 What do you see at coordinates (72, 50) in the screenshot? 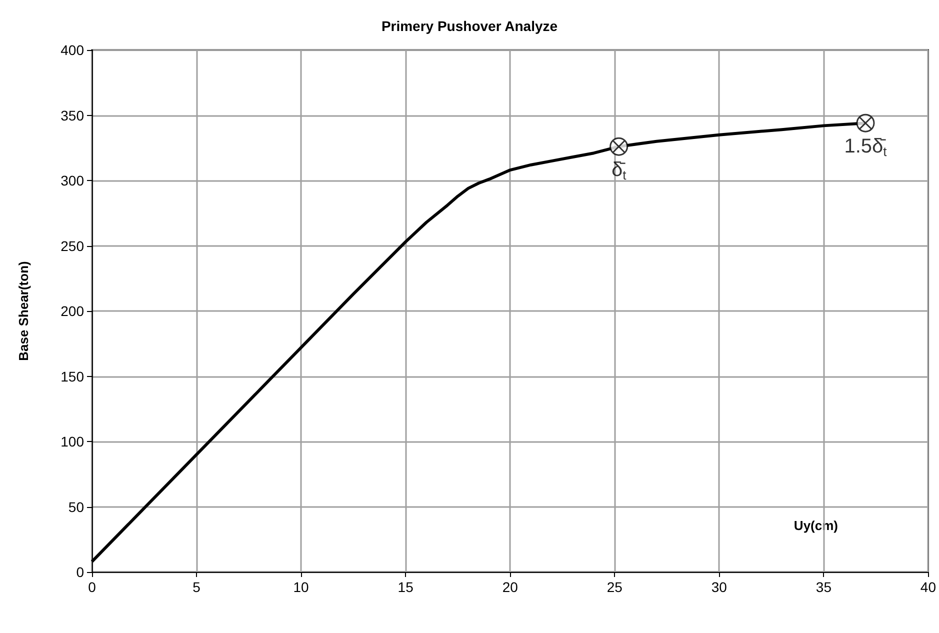
I see `y-tick-label: 400` at bounding box center [72, 50].